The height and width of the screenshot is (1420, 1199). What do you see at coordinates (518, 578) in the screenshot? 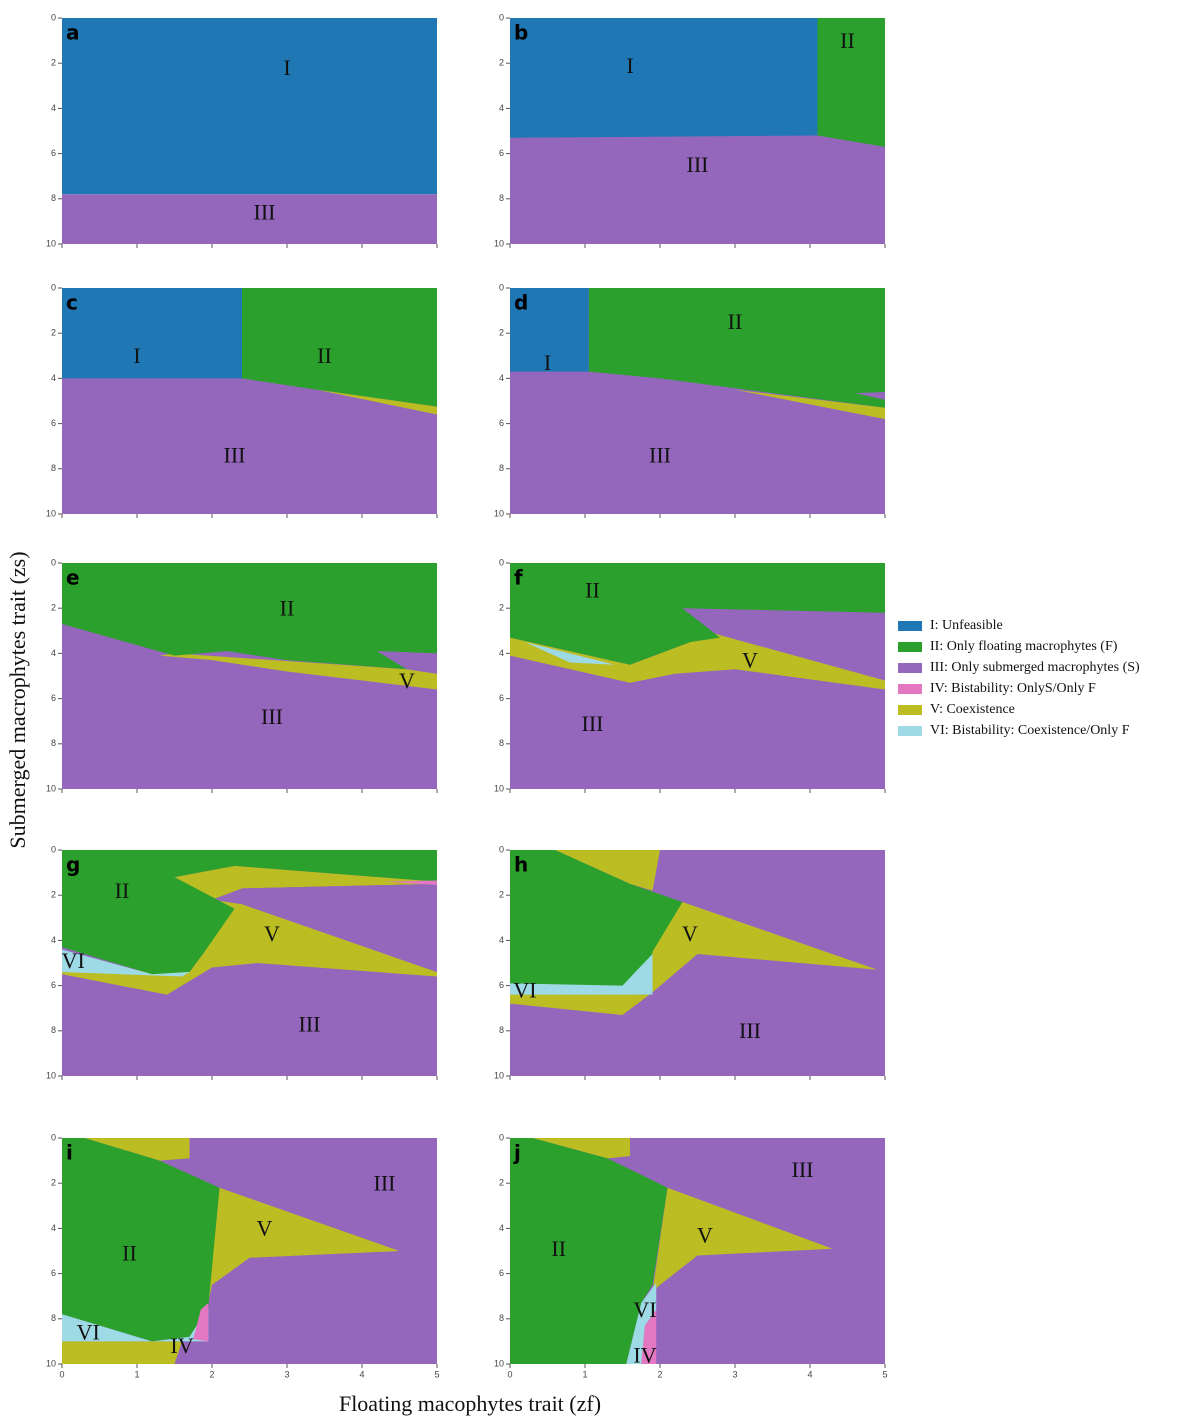
I see `panel-letter: f` at bounding box center [518, 578].